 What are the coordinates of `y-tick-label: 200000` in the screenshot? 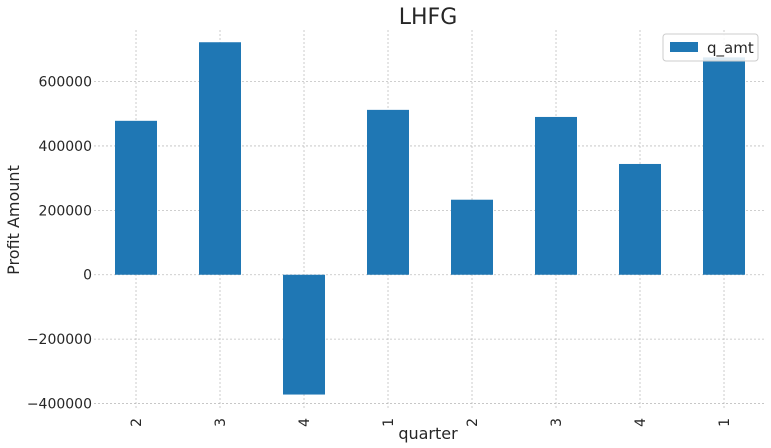 It's located at (65, 211).